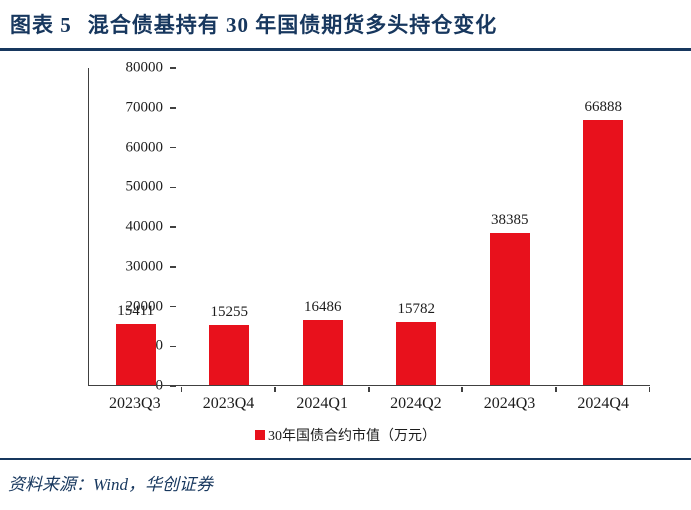 The width and height of the screenshot is (691, 510). What do you see at coordinates (230, 226) in the screenshot?
I see `bar-slot: 15255` at bounding box center [230, 226].